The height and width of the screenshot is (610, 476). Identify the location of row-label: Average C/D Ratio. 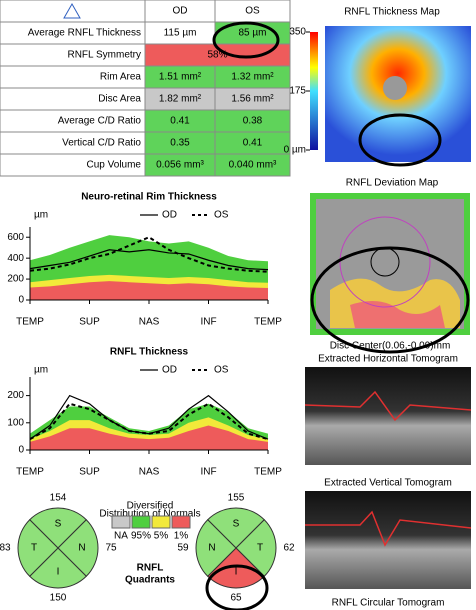
(100, 121).